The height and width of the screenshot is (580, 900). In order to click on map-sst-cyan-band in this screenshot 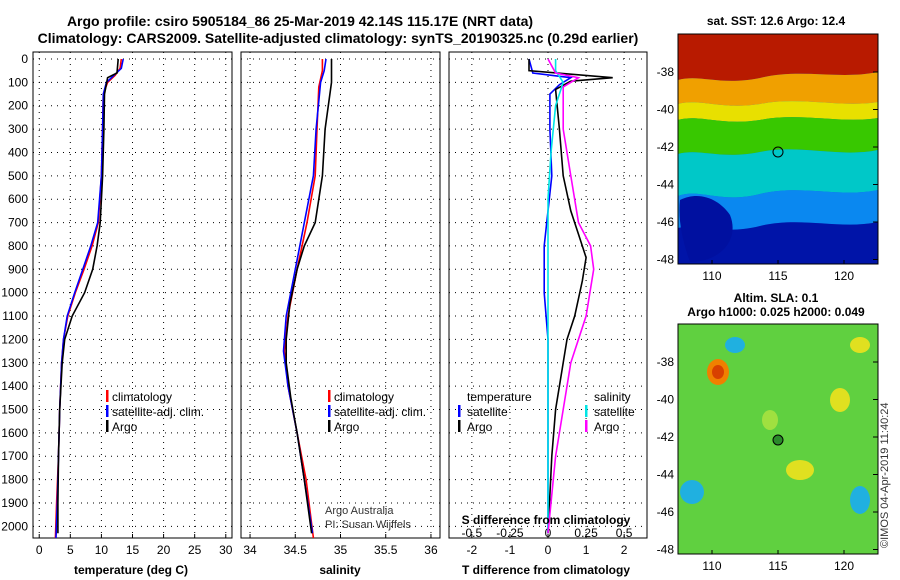, I will do `click(778, 173)`.